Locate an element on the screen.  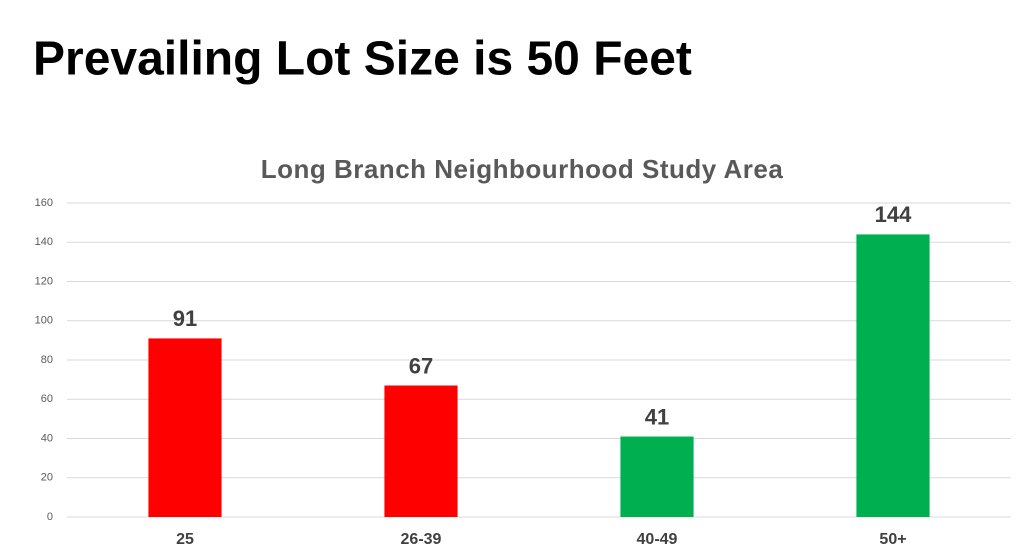
y-tick-label: 120 is located at coordinates (44, 281).